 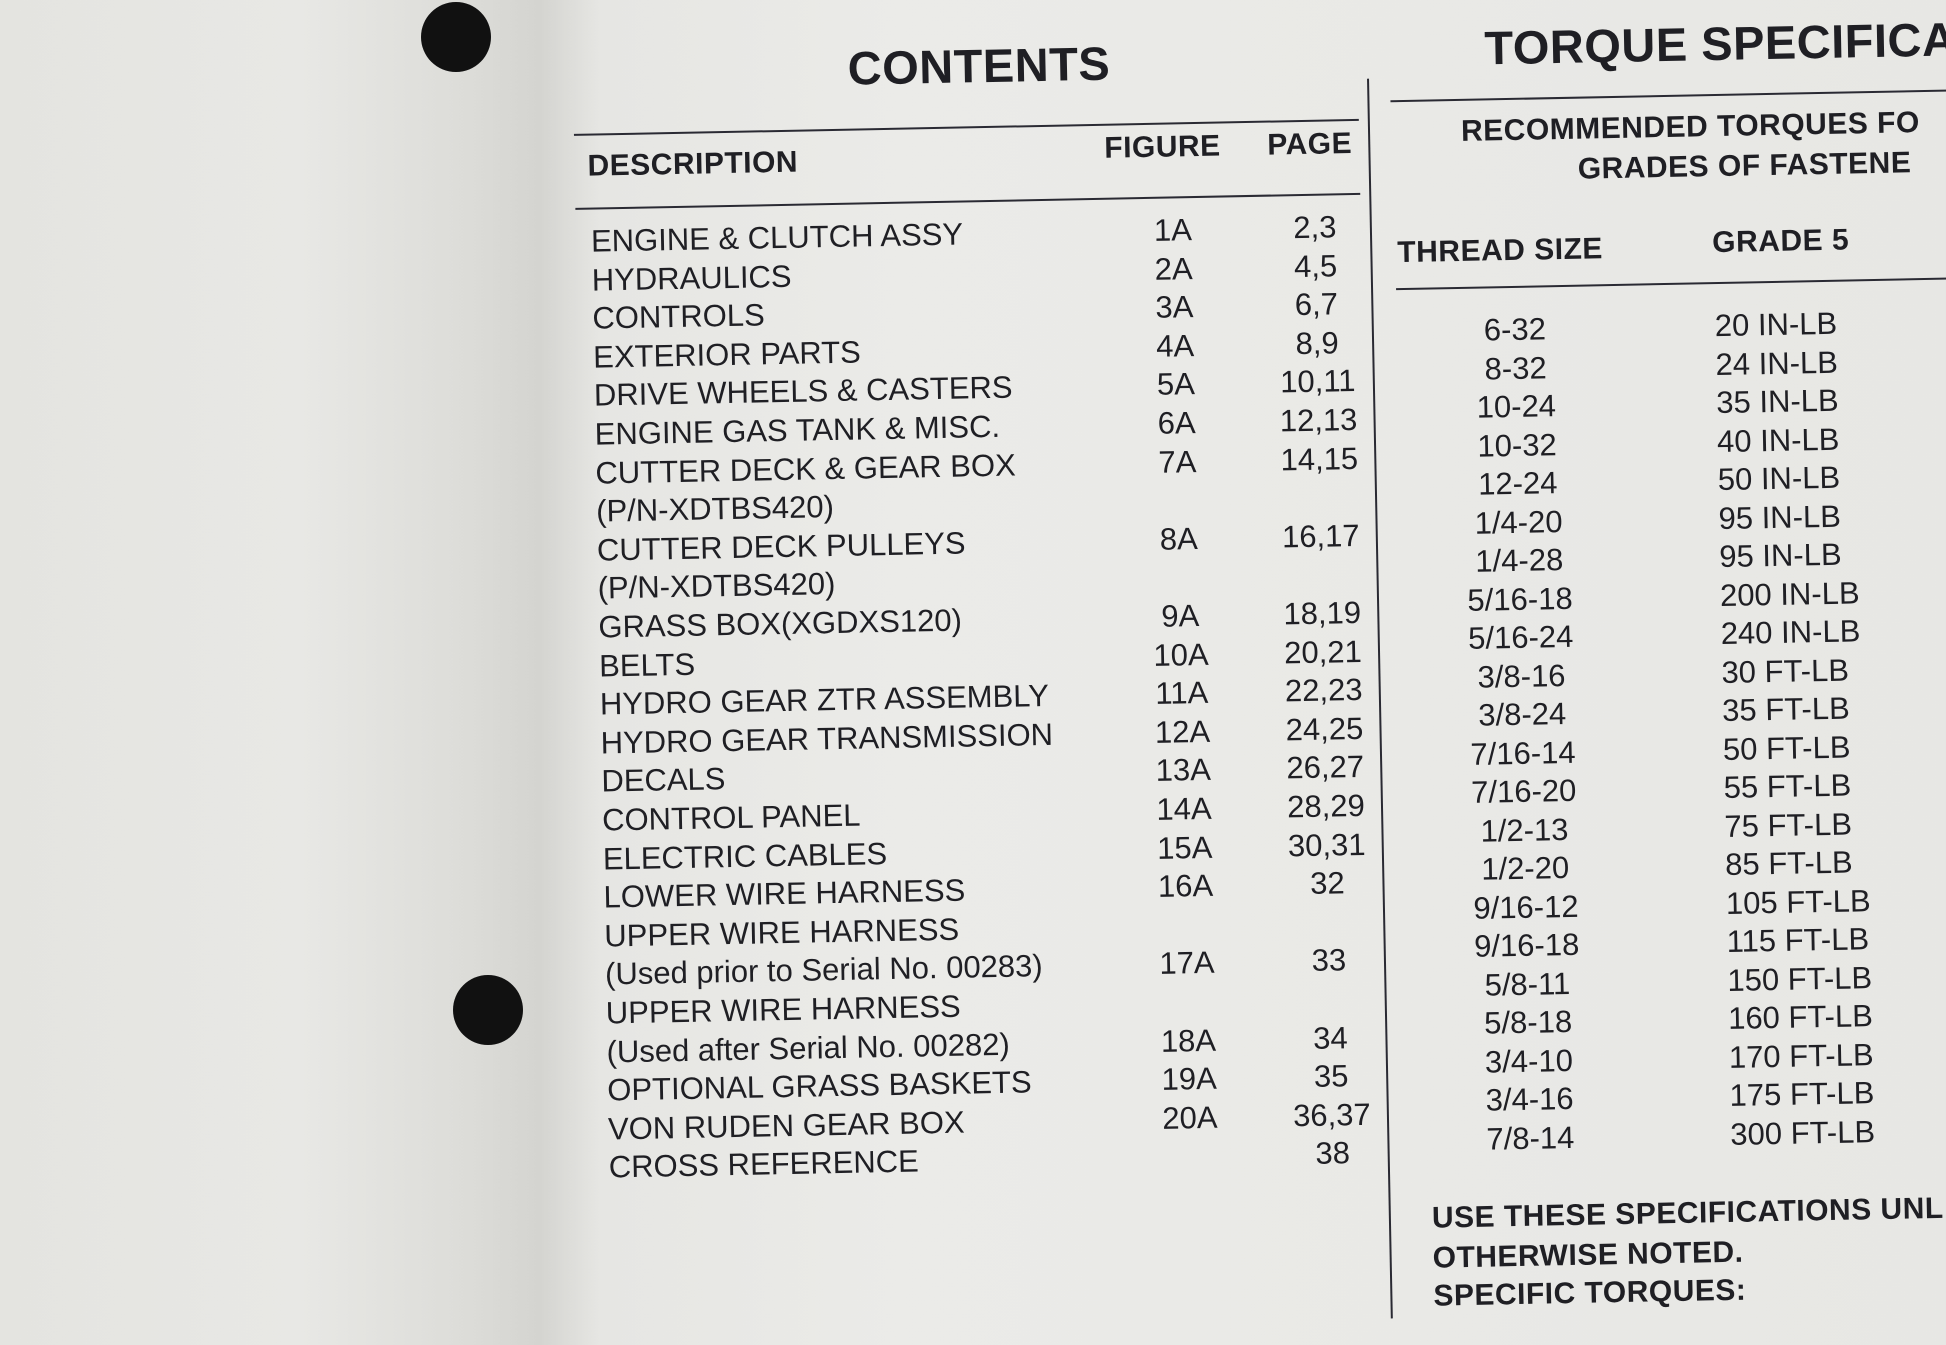 What do you see at coordinates (1790, 632) in the screenshot?
I see `torque-row-grade5: 240 IN-LB` at bounding box center [1790, 632].